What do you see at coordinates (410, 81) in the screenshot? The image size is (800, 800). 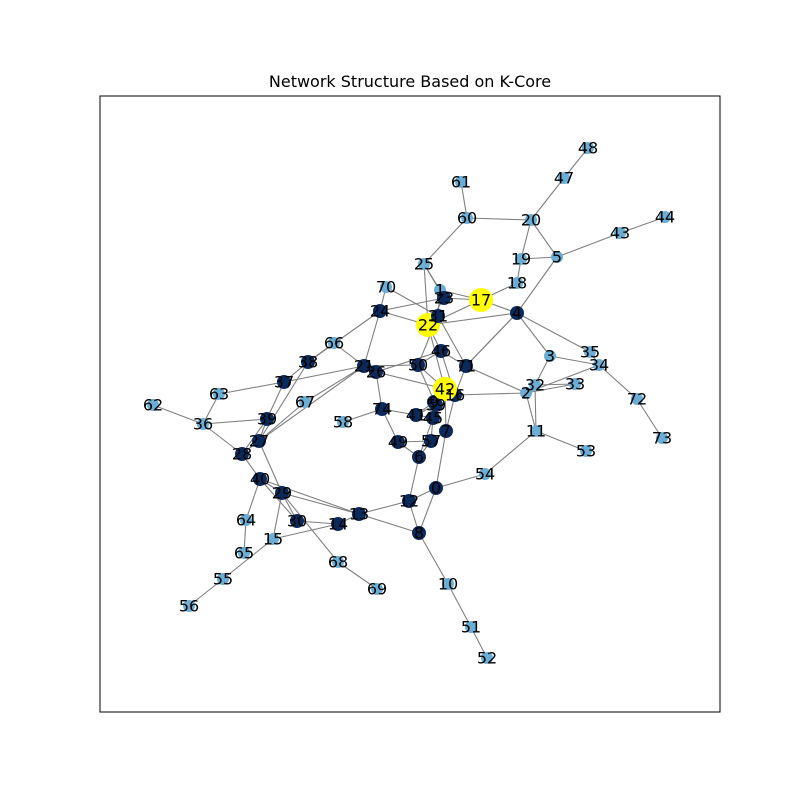 I see `chart-title: Network Structure Based on K-Core` at bounding box center [410, 81].